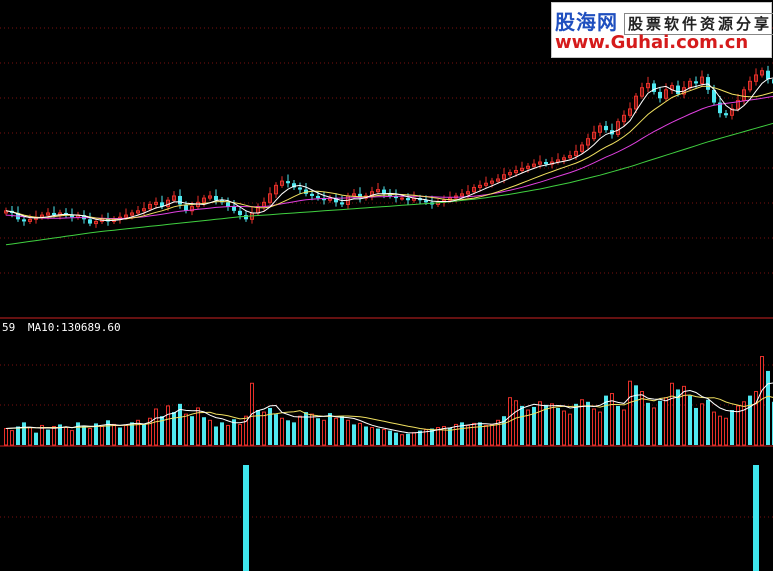 Image resolution: width=773 pixels, height=571 pixels. What do you see at coordinates (756, 518) in the screenshot?
I see `signal-bar` at bounding box center [756, 518].